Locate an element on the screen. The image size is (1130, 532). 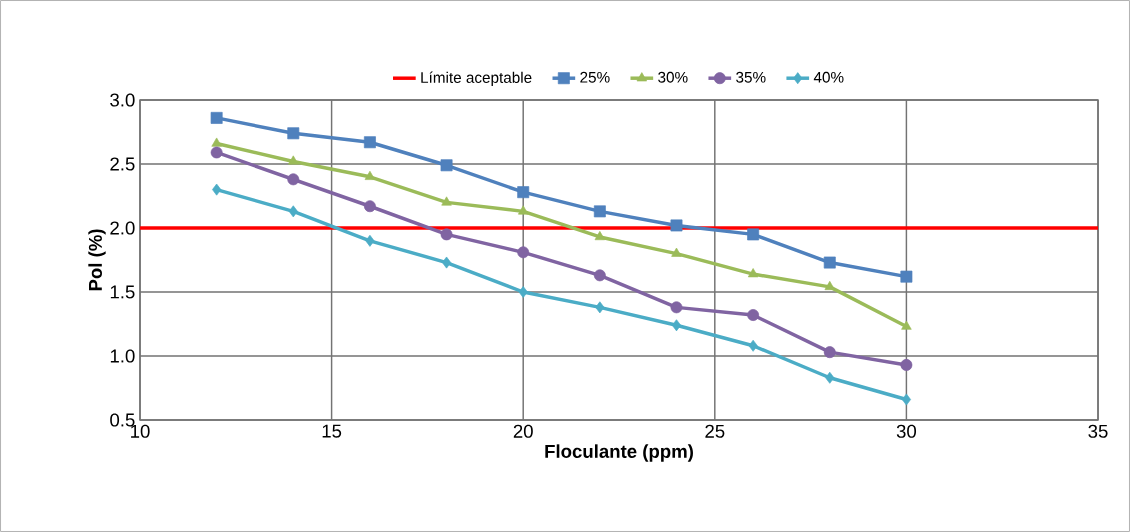
y-axis-title: Pol (%) is located at coordinates (97, 260).